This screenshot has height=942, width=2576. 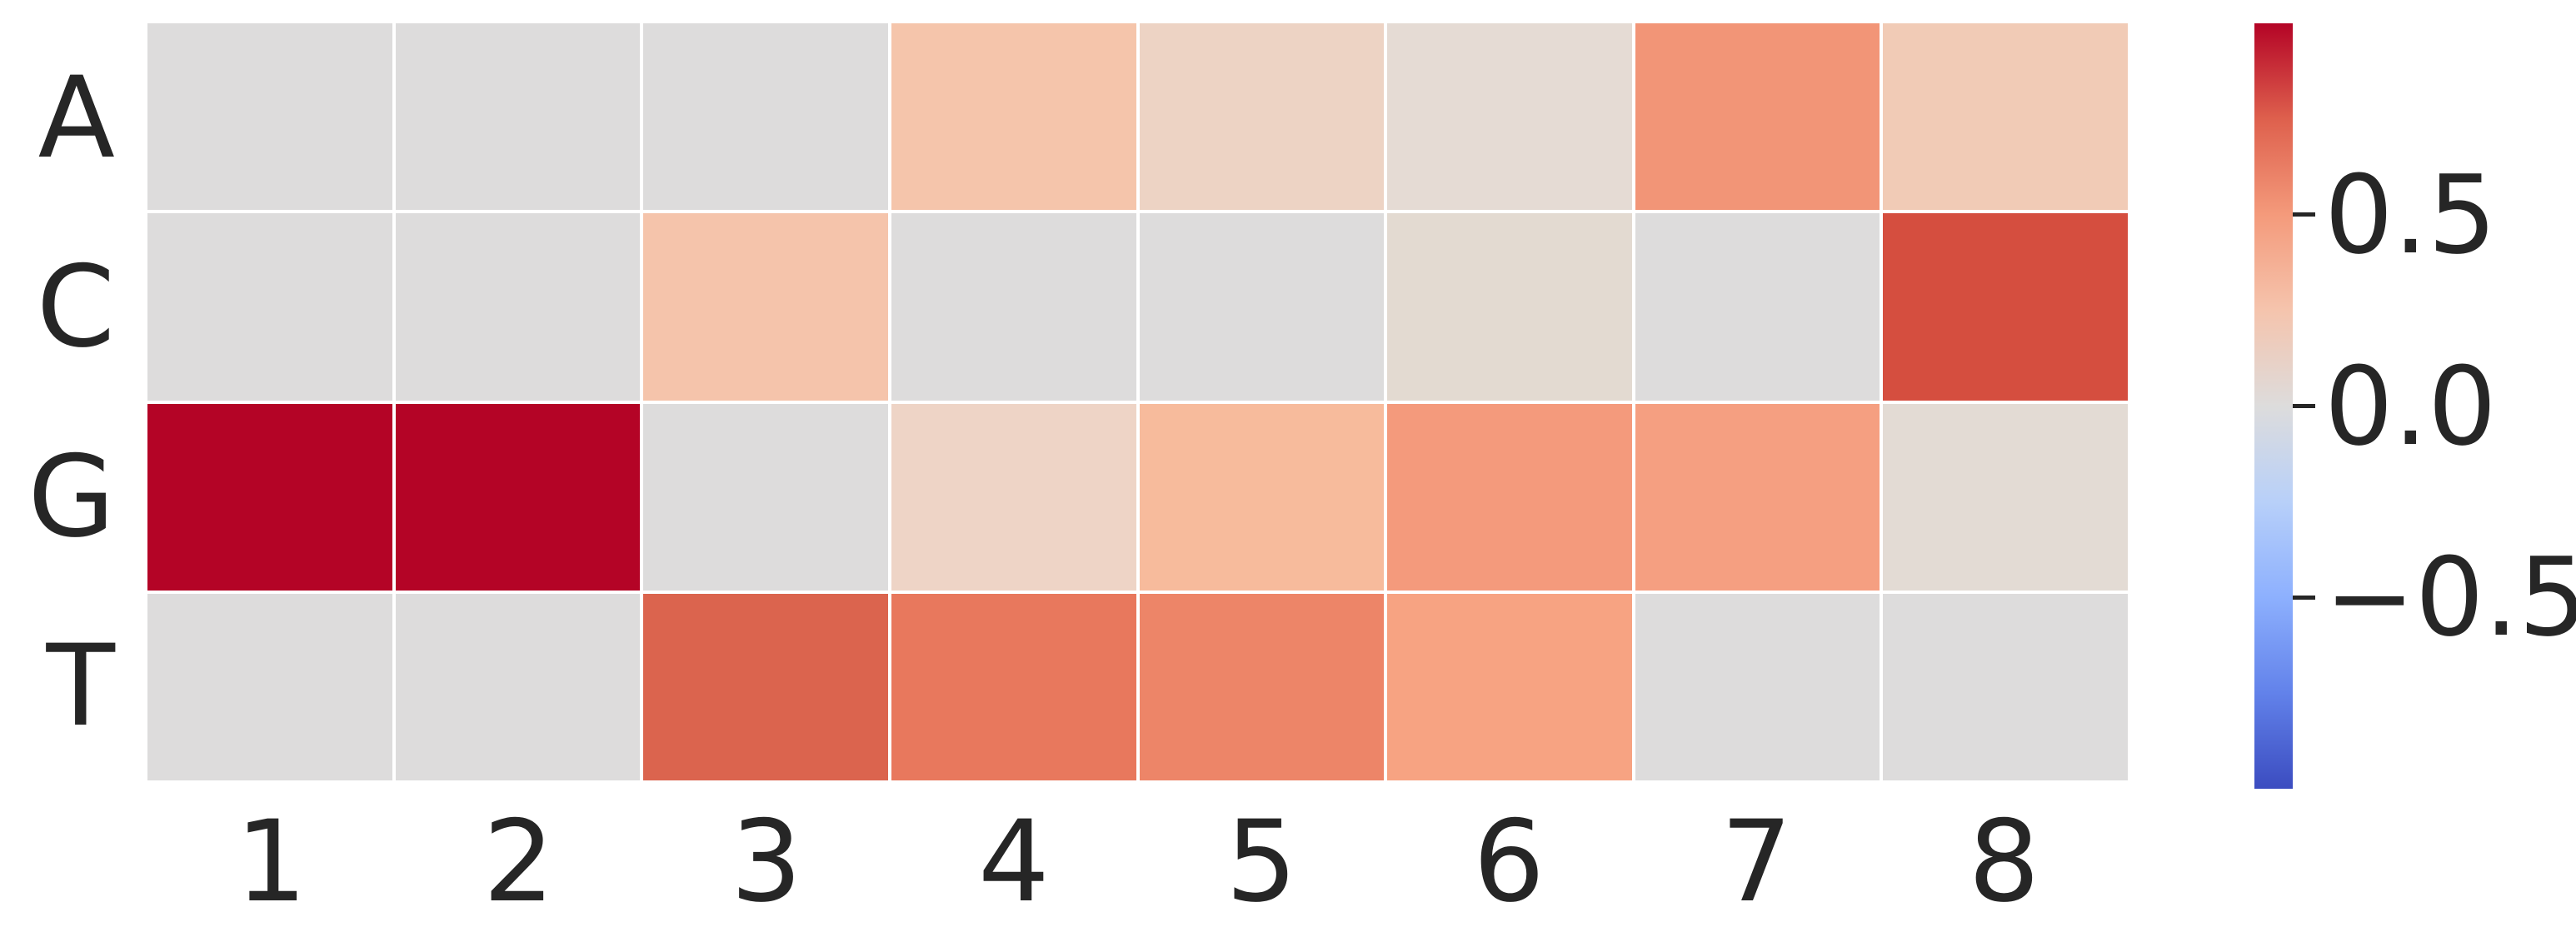 What do you see at coordinates (1757, 117) in the screenshot?
I see `heatmap-cell-A7` at bounding box center [1757, 117].